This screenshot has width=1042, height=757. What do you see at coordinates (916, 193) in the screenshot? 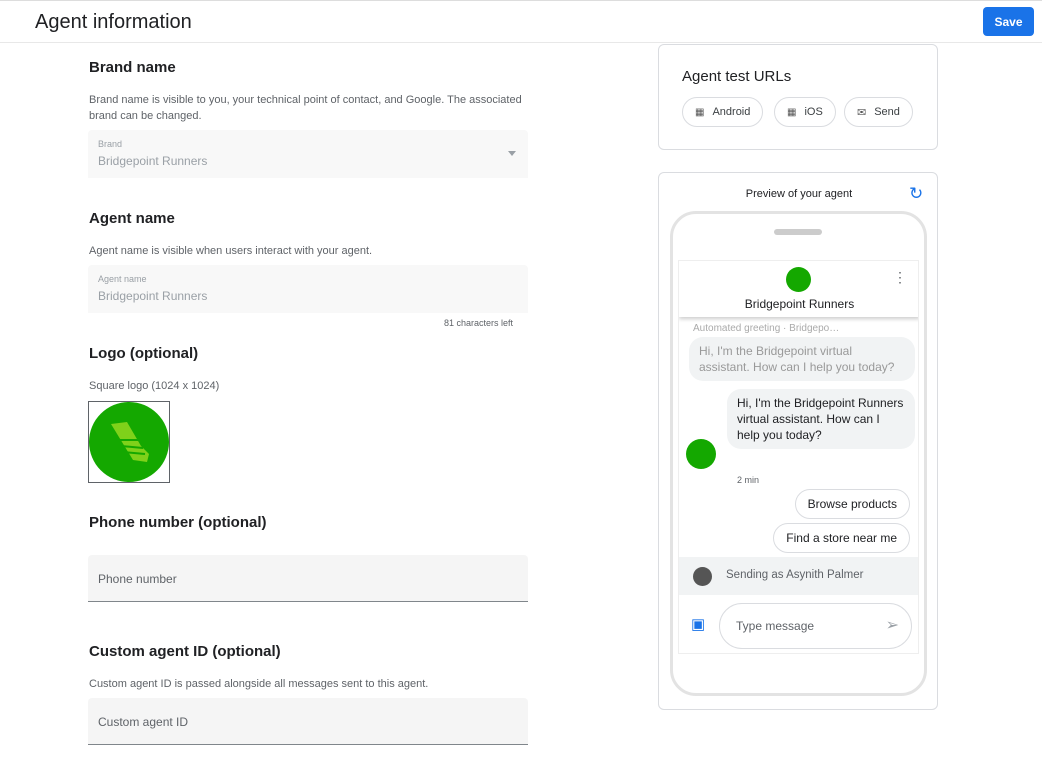
I see `refresh-icon: ↻` at bounding box center [916, 193].